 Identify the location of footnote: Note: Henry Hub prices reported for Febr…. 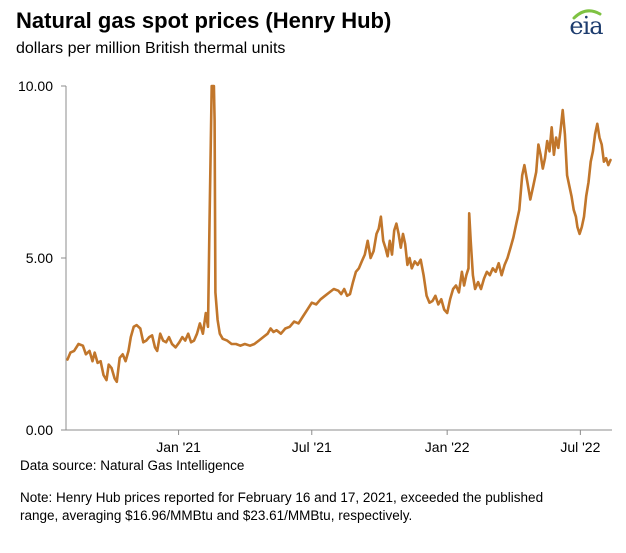
(282, 506).